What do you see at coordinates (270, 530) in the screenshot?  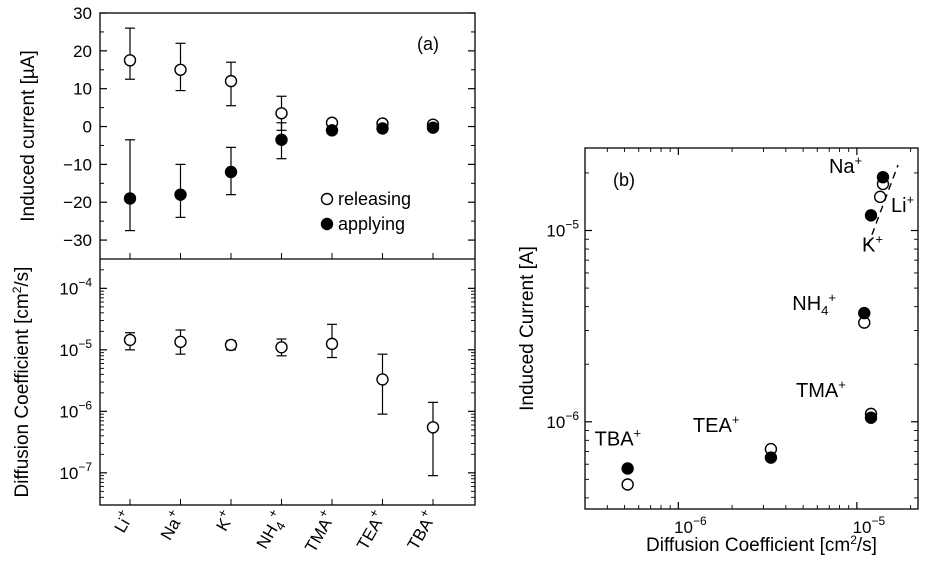 I see `category-label: NH4+` at bounding box center [270, 530].